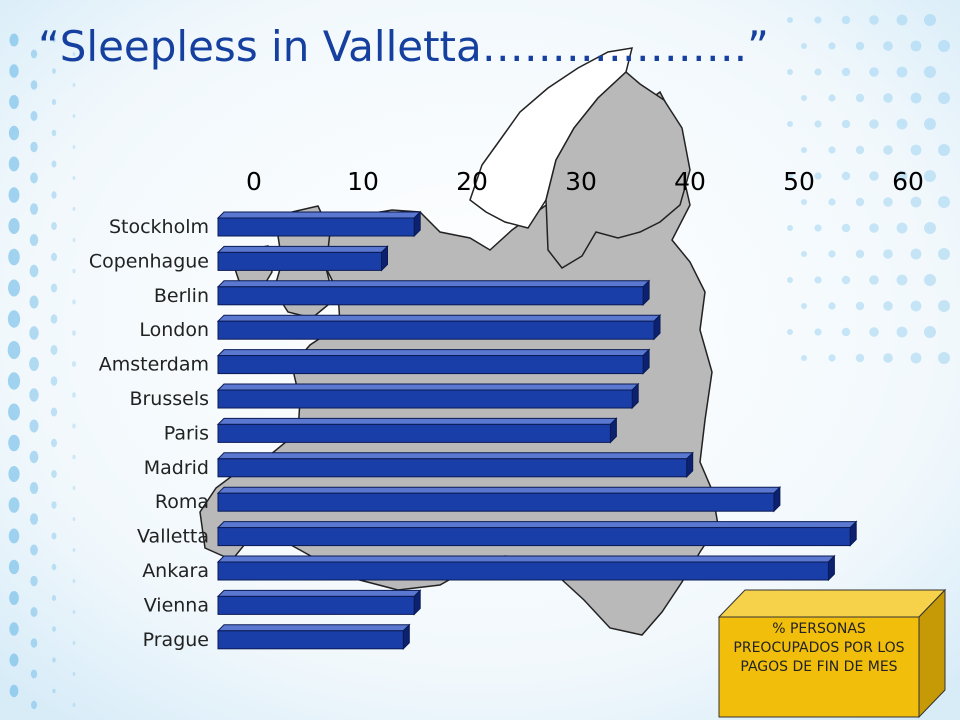 This screenshot has height=724, width=960. What do you see at coordinates (154, 365) in the screenshot?
I see `category-label: Amsterdam` at bounding box center [154, 365].